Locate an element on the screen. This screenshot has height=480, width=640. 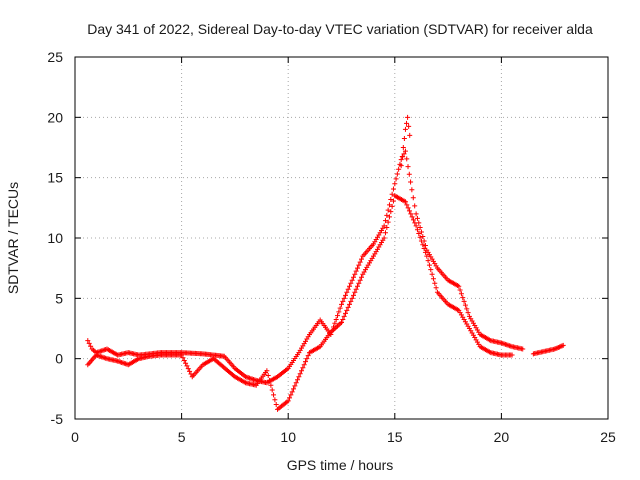
x-tick-label: 5 is located at coordinates (182, 437).